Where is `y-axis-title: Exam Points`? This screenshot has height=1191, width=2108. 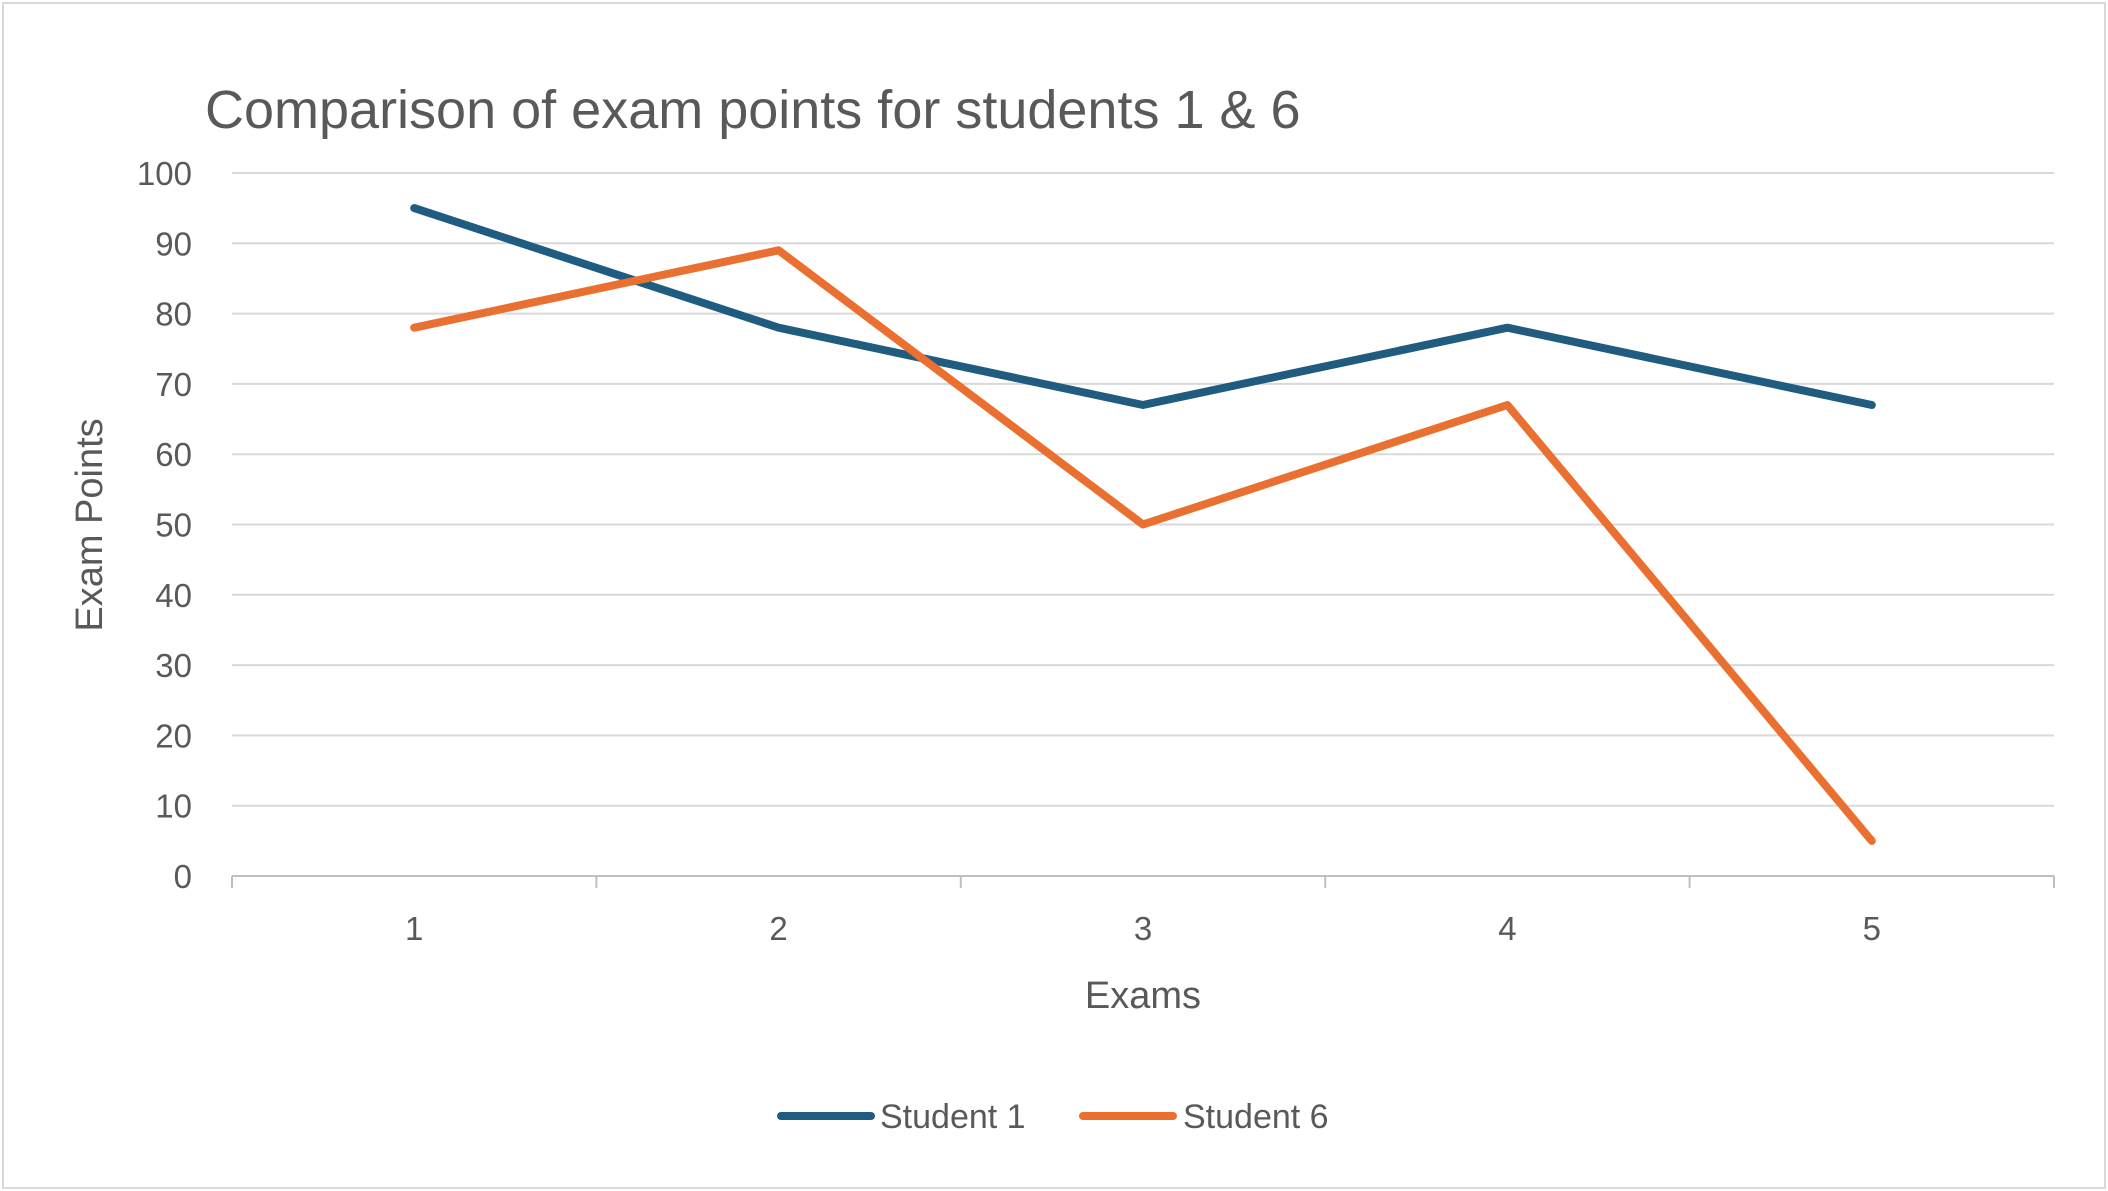
y-axis-title: Exam Points is located at coordinates (90, 524).